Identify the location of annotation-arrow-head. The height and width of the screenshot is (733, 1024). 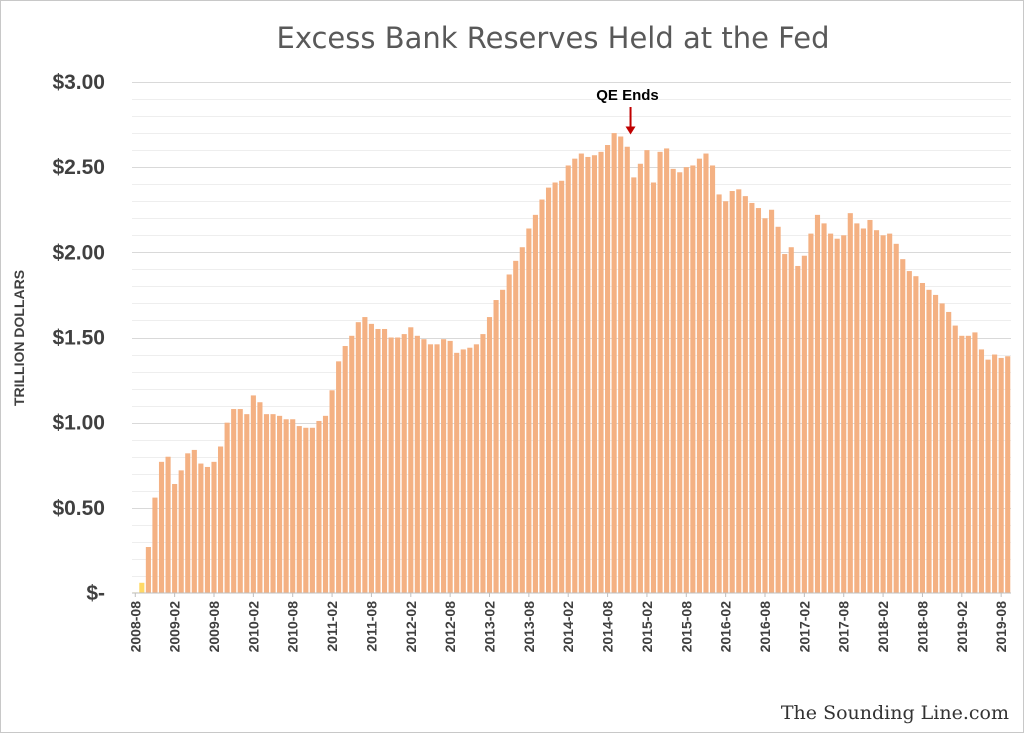
(630, 130).